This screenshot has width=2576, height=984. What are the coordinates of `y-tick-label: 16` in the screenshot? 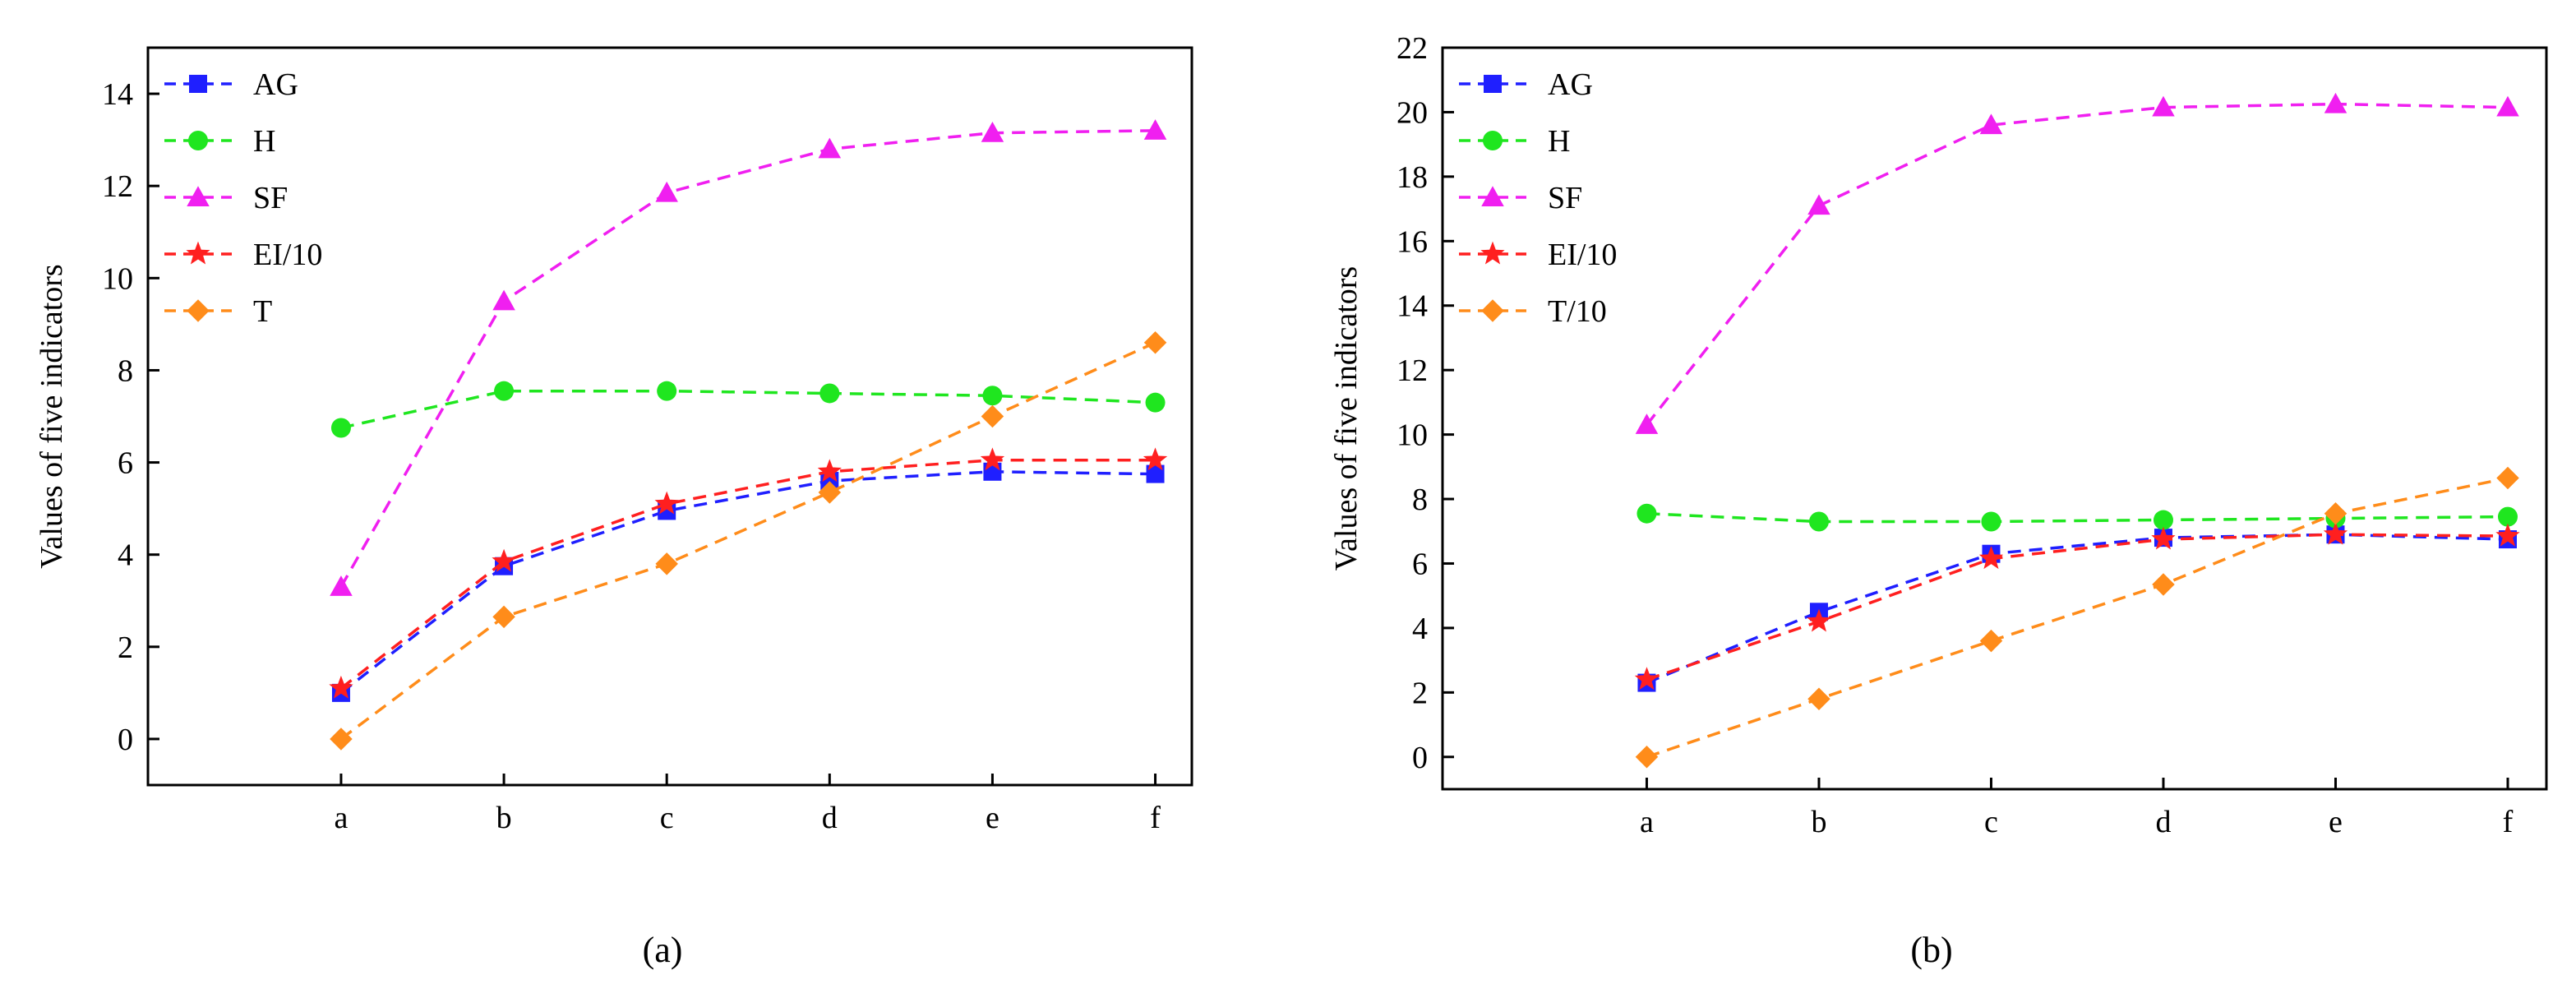 It's located at (1412, 241).